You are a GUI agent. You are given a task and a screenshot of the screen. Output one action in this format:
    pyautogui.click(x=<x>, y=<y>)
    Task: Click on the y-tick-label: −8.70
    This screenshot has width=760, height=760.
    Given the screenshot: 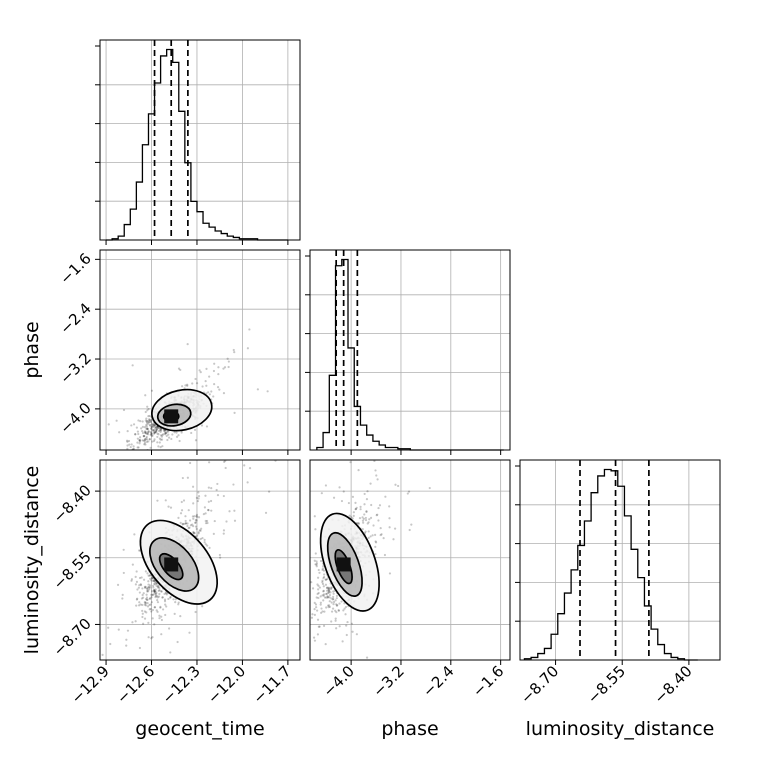 What is the action you would take?
    pyautogui.click(x=72, y=637)
    